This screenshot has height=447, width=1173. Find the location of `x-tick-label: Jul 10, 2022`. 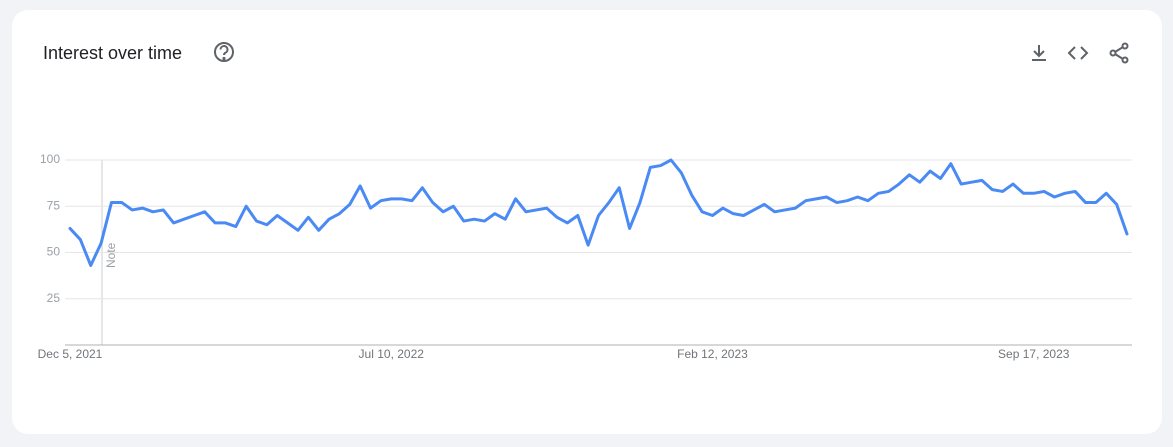

x-tick-label: Jul 10, 2022 is located at coordinates (392, 354).